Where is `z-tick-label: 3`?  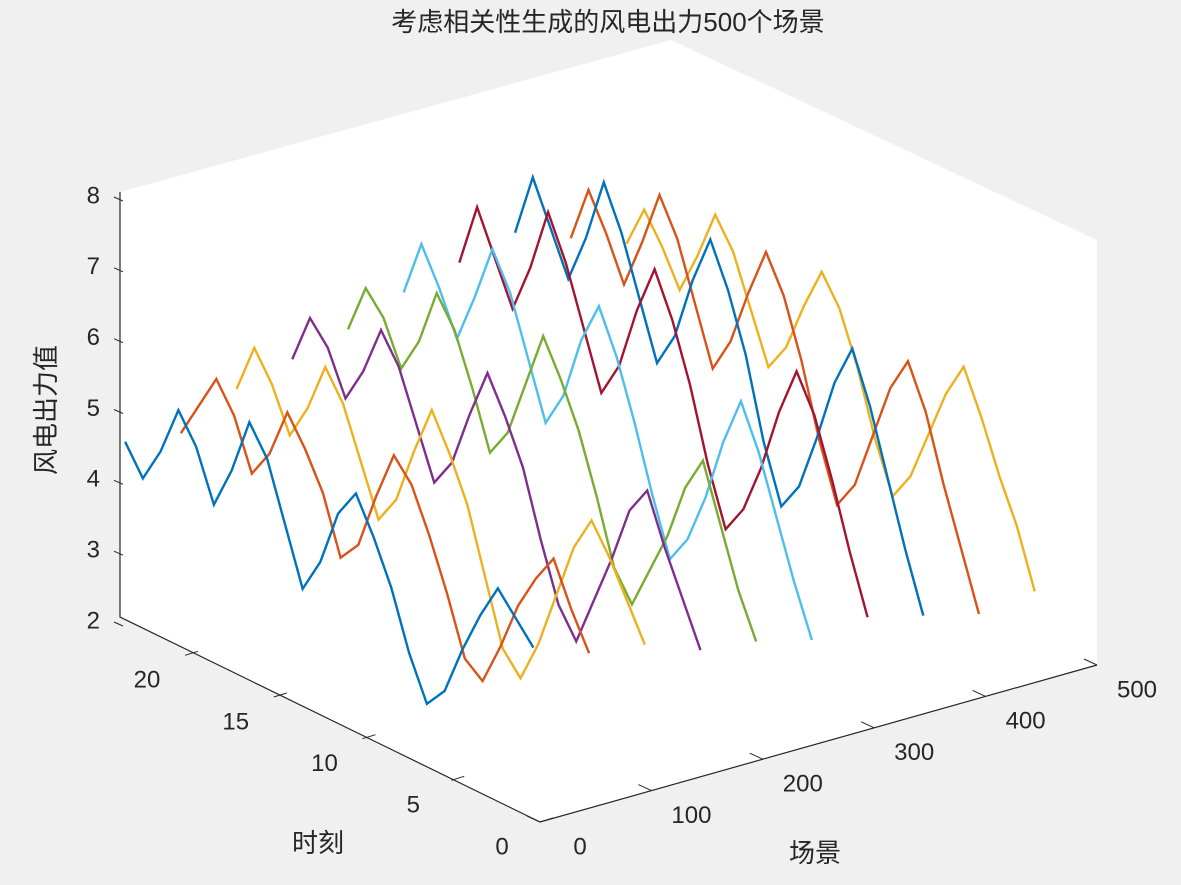
z-tick-label: 3 is located at coordinates (93, 550).